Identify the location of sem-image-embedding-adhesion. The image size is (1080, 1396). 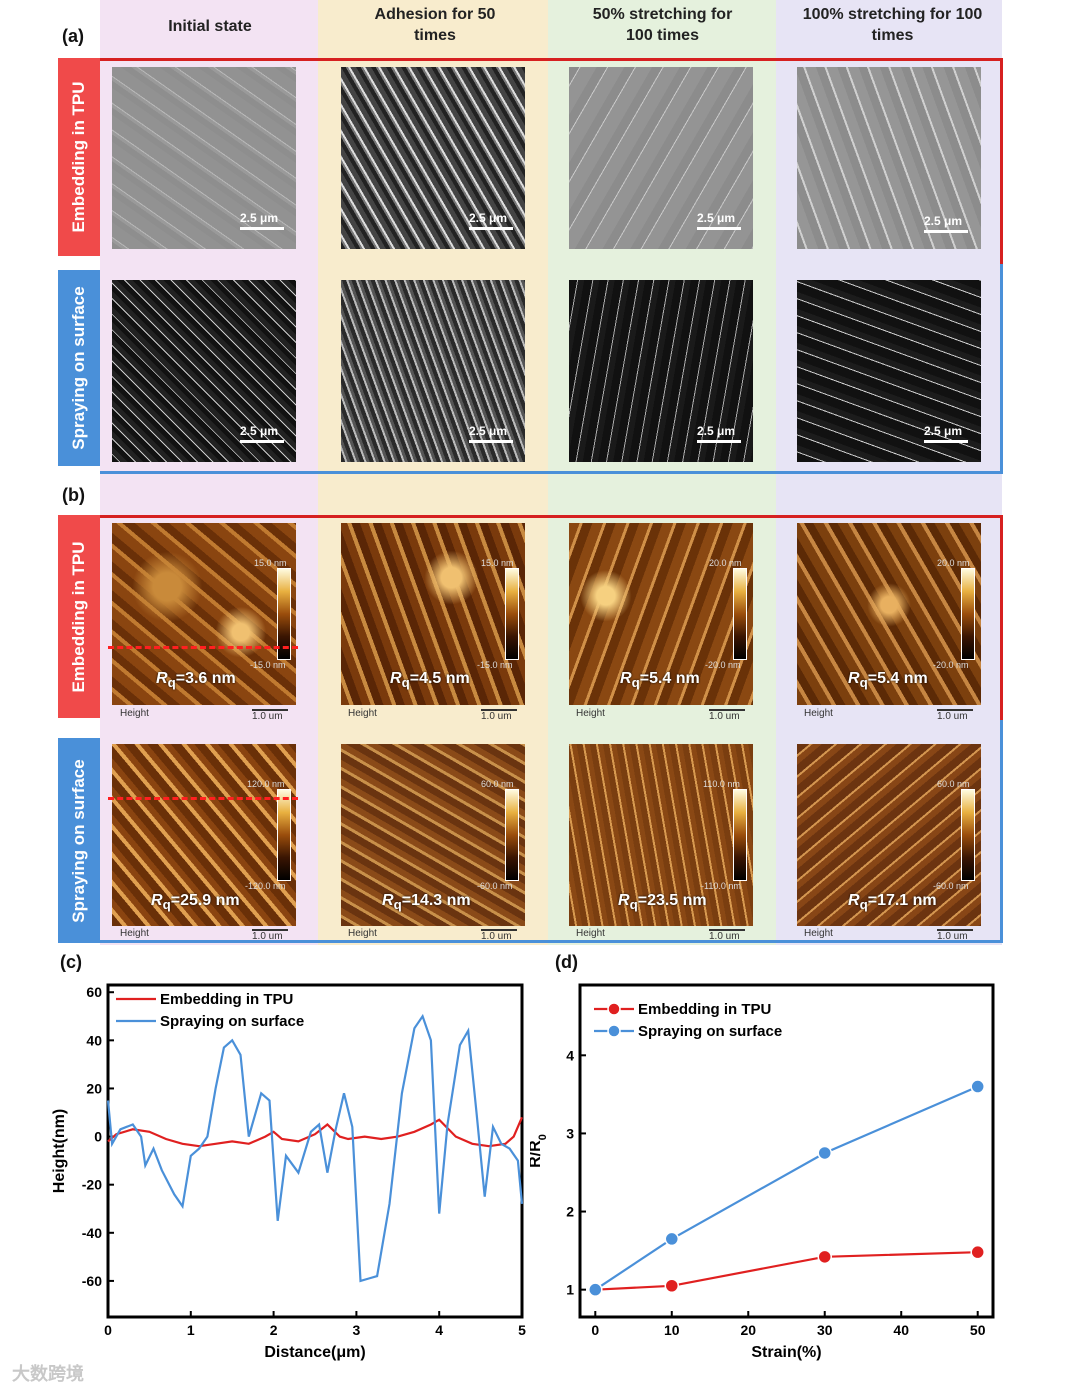
(433, 158).